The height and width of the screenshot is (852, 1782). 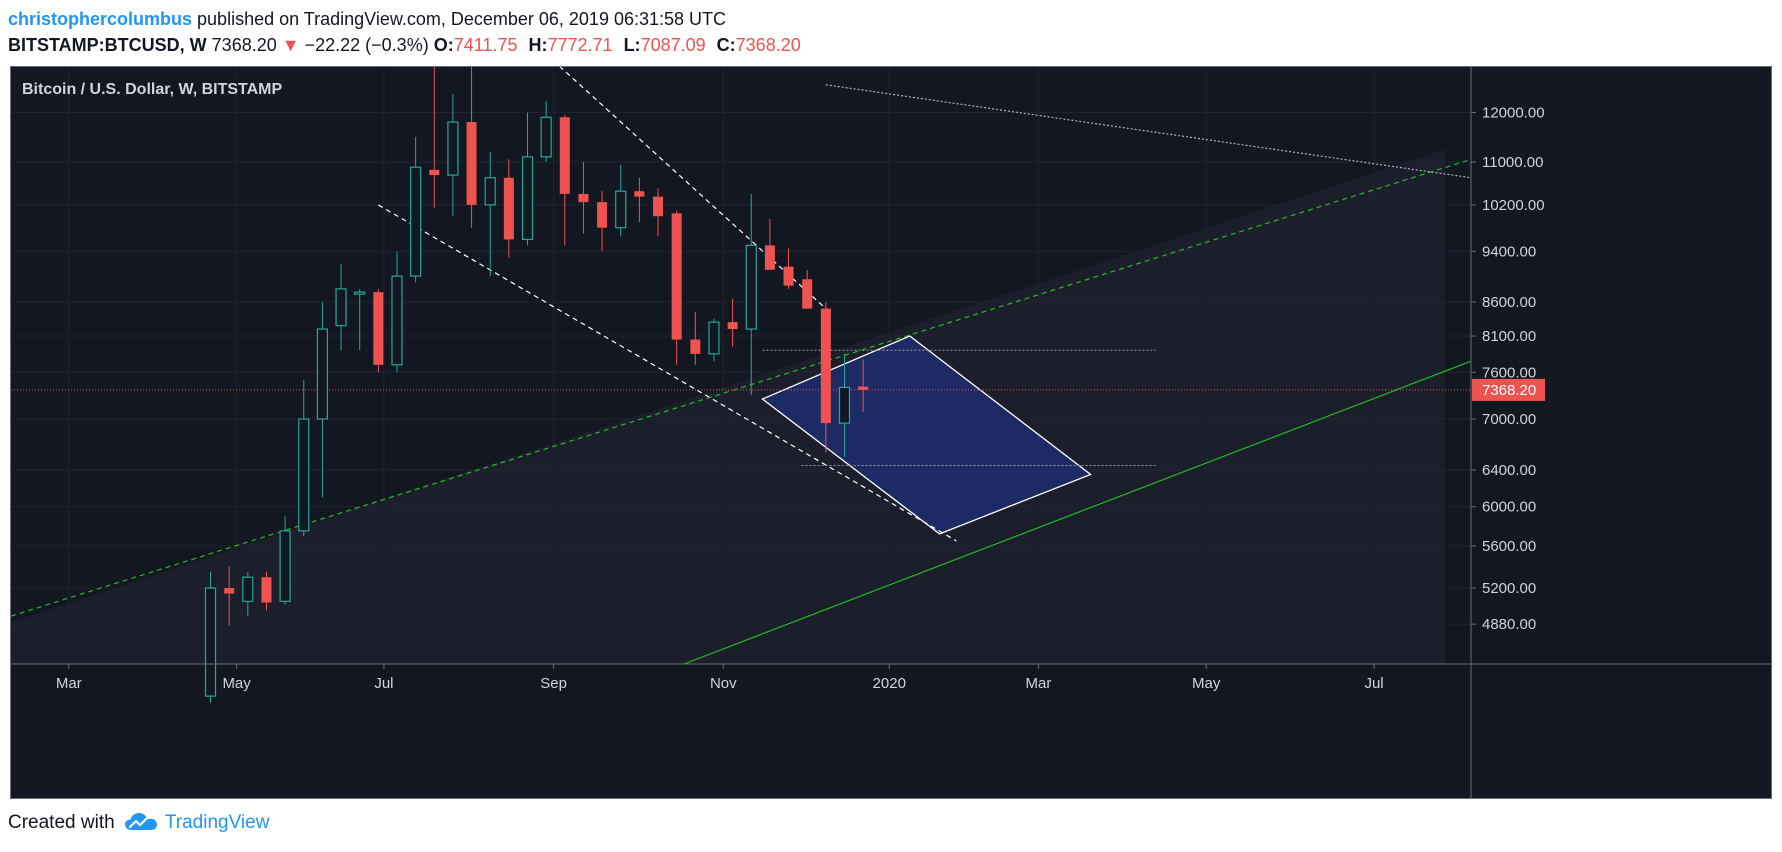 I want to click on author-link: christophercolumbus, so click(x=100, y=19).